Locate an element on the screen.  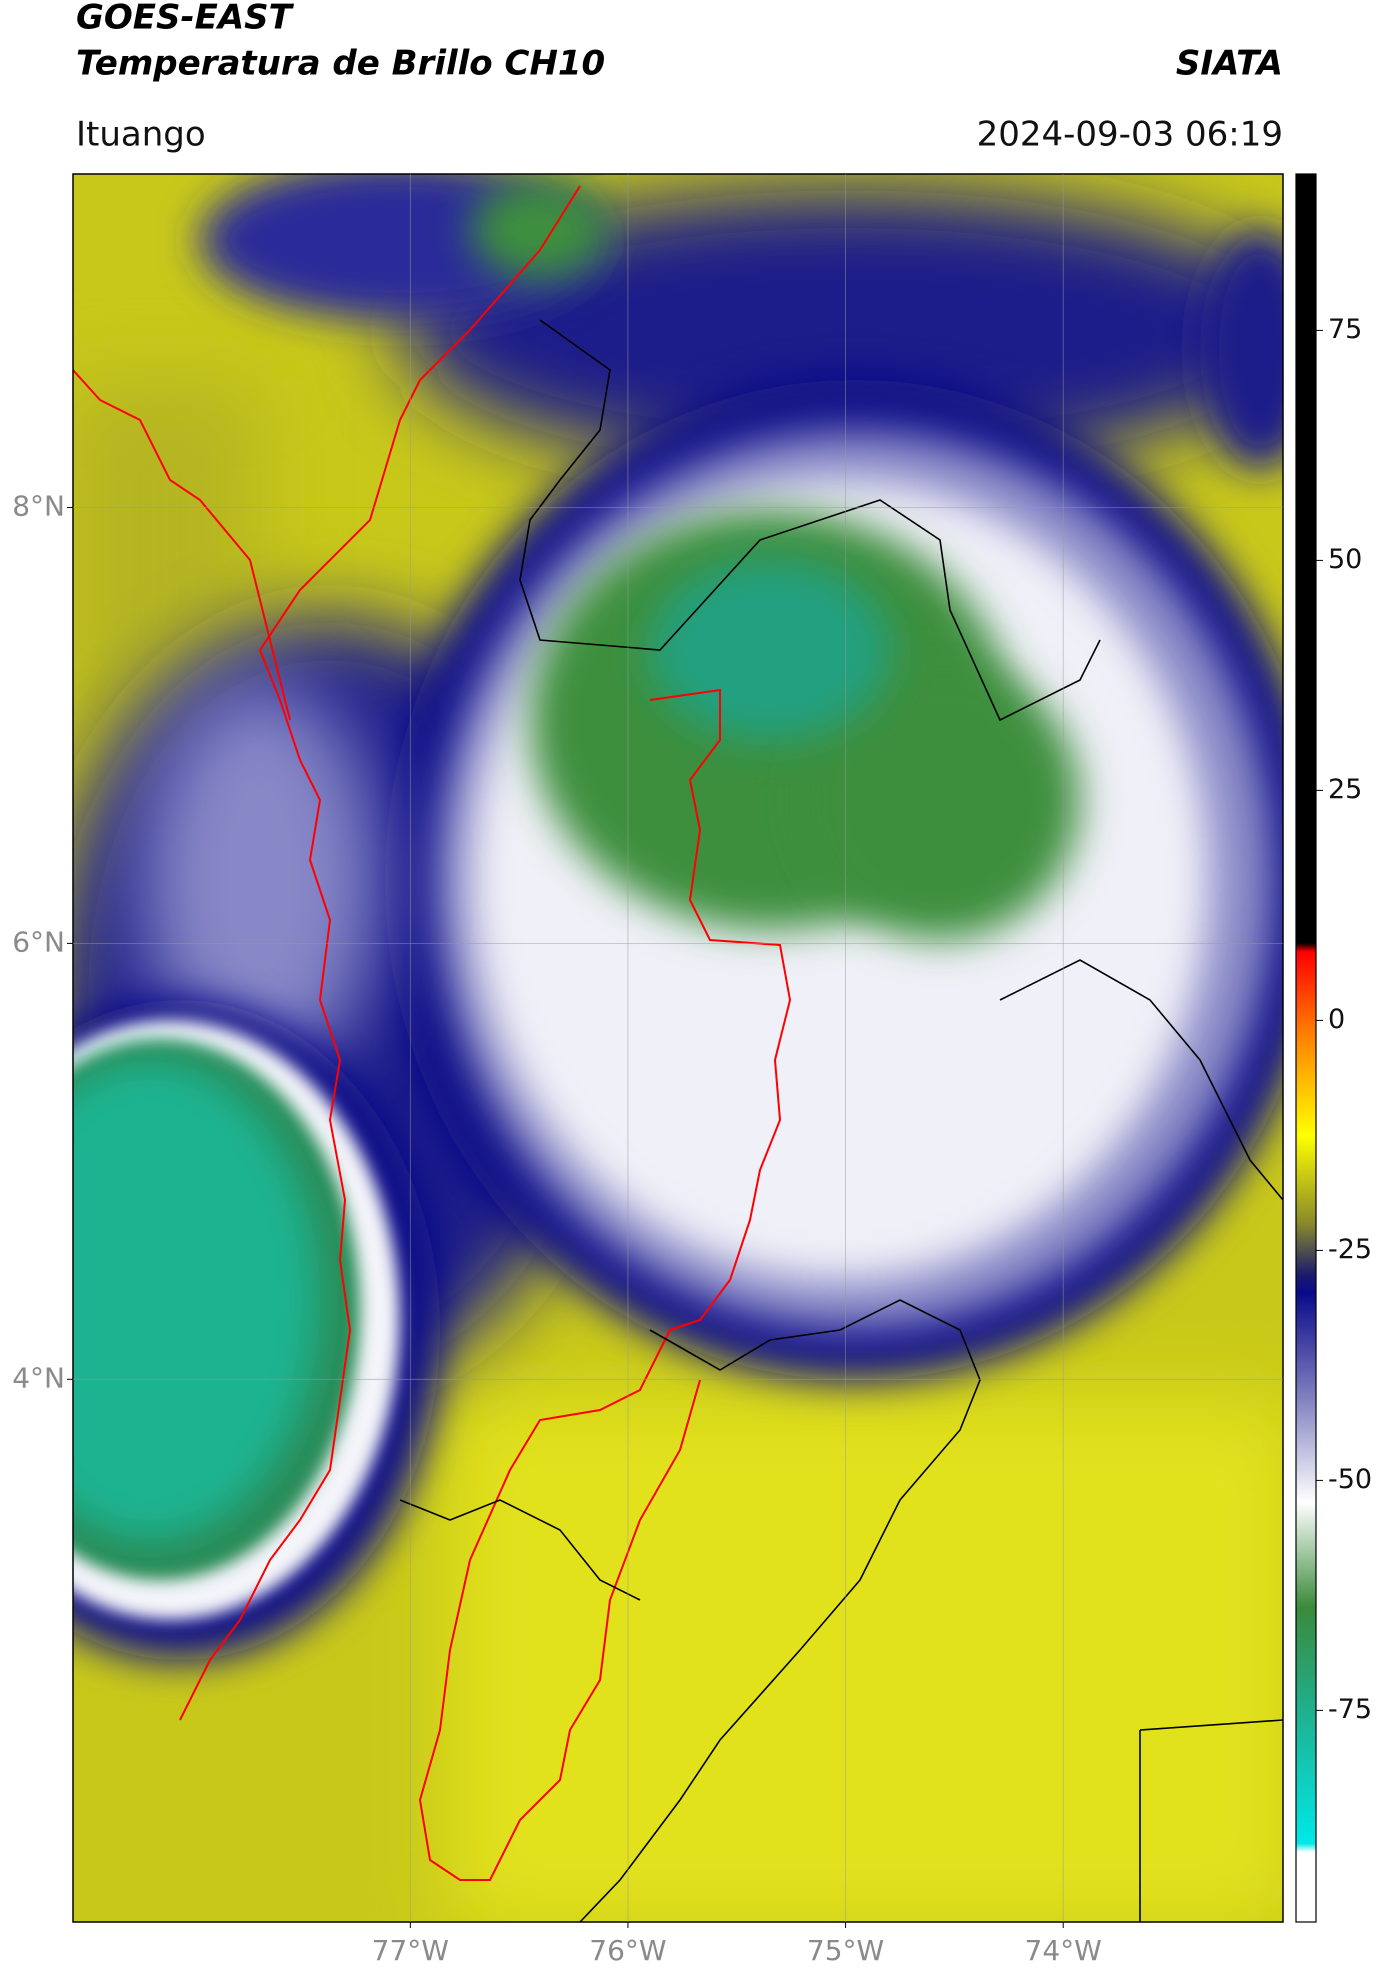
colorbar-tick-label: 25 is located at coordinates (1345, 789).